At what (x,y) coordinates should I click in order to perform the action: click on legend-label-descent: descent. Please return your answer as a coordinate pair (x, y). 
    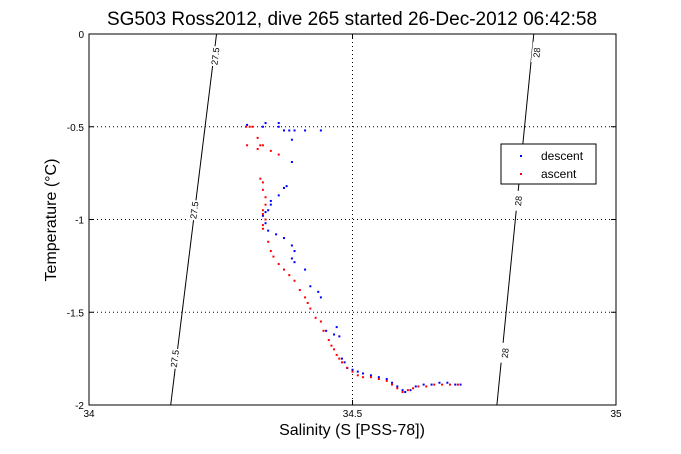
    Looking at the image, I should click on (562, 156).